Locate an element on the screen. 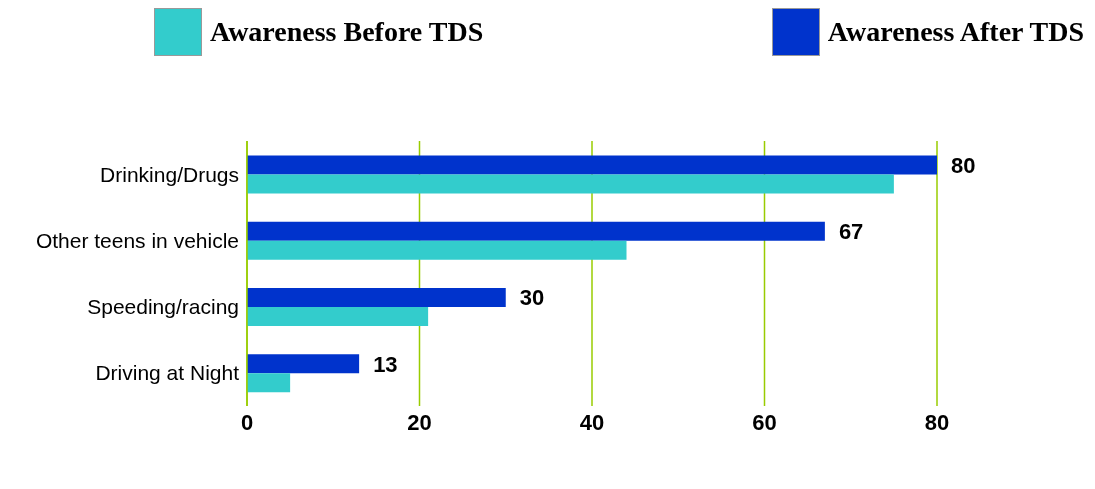  legend-label: Awareness After TDS is located at coordinates (955, 32).